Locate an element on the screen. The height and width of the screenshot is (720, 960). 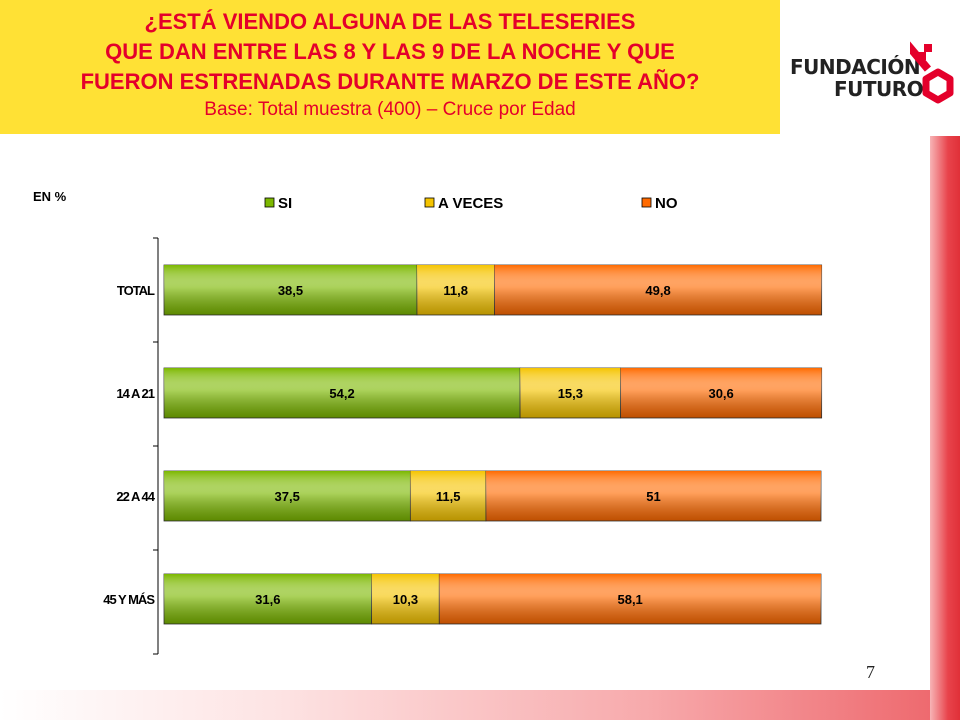
bar-shade-no-total is located at coordinates (658, 290).